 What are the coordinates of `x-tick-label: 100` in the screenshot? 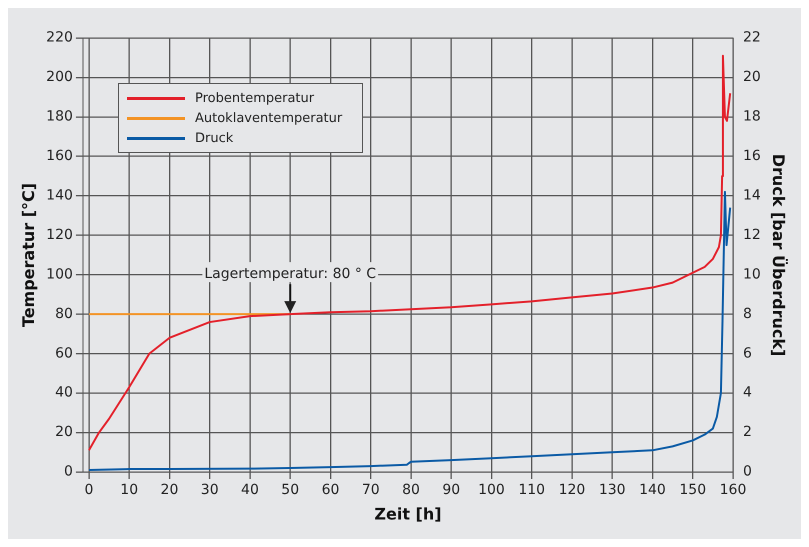 It's located at (491, 490).